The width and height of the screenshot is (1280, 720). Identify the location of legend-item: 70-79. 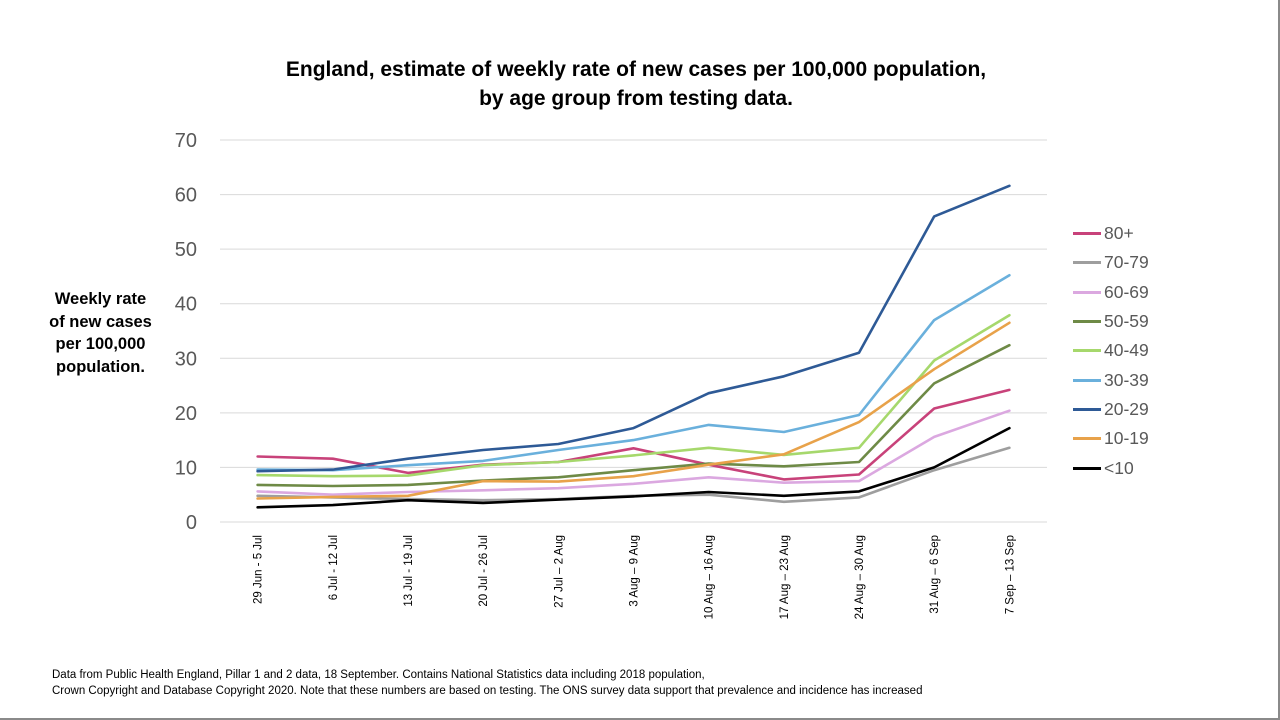
(1111, 262).